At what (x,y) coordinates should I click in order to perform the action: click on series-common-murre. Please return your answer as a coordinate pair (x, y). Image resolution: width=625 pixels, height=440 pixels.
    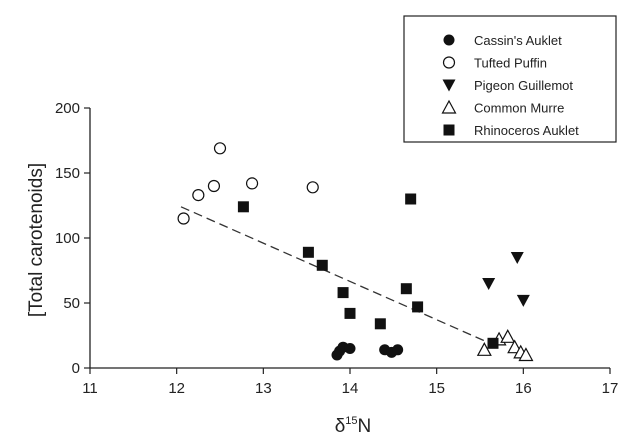
    Looking at the image, I should click on (505, 345).